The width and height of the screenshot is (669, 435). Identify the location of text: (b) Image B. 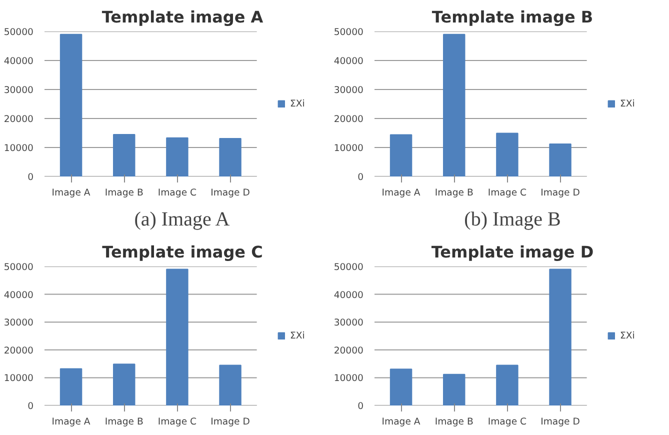
(512, 219).